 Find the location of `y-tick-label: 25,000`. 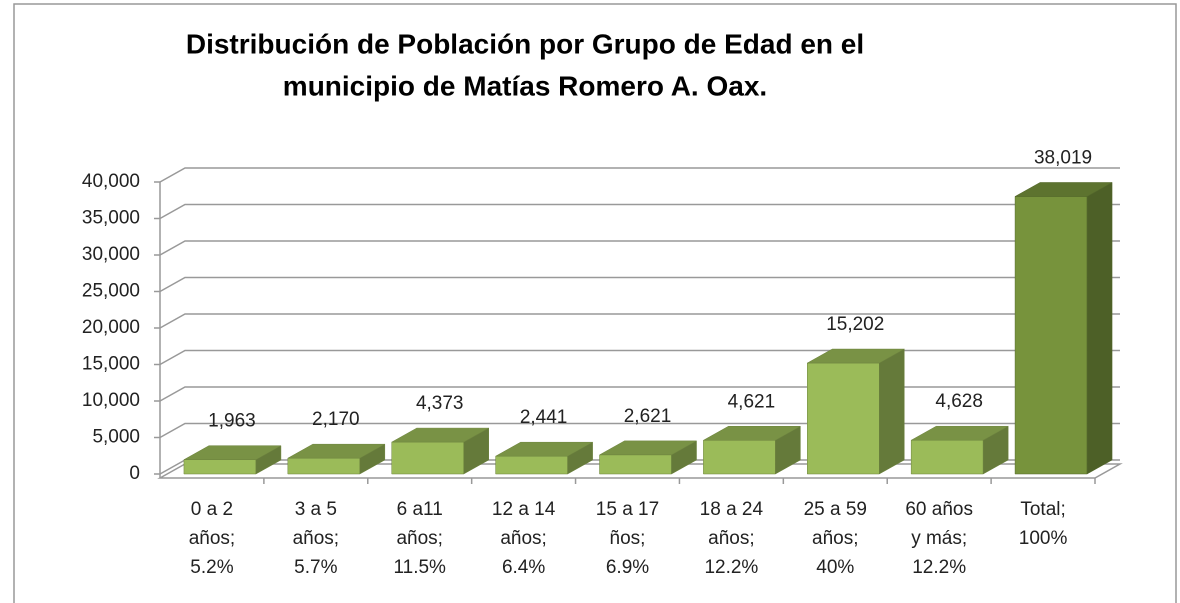

y-tick-label: 25,000 is located at coordinates (111, 291).